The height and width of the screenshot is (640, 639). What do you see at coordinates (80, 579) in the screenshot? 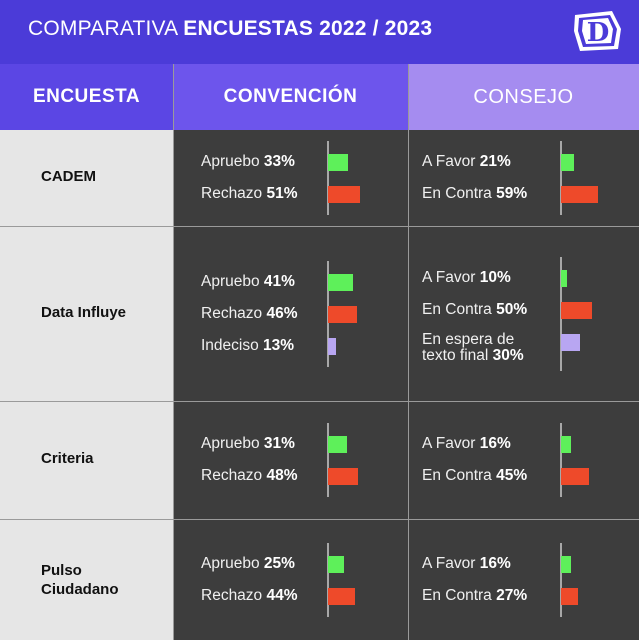
I see `survey-name: Pulso Ciudadano` at bounding box center [80, 579].